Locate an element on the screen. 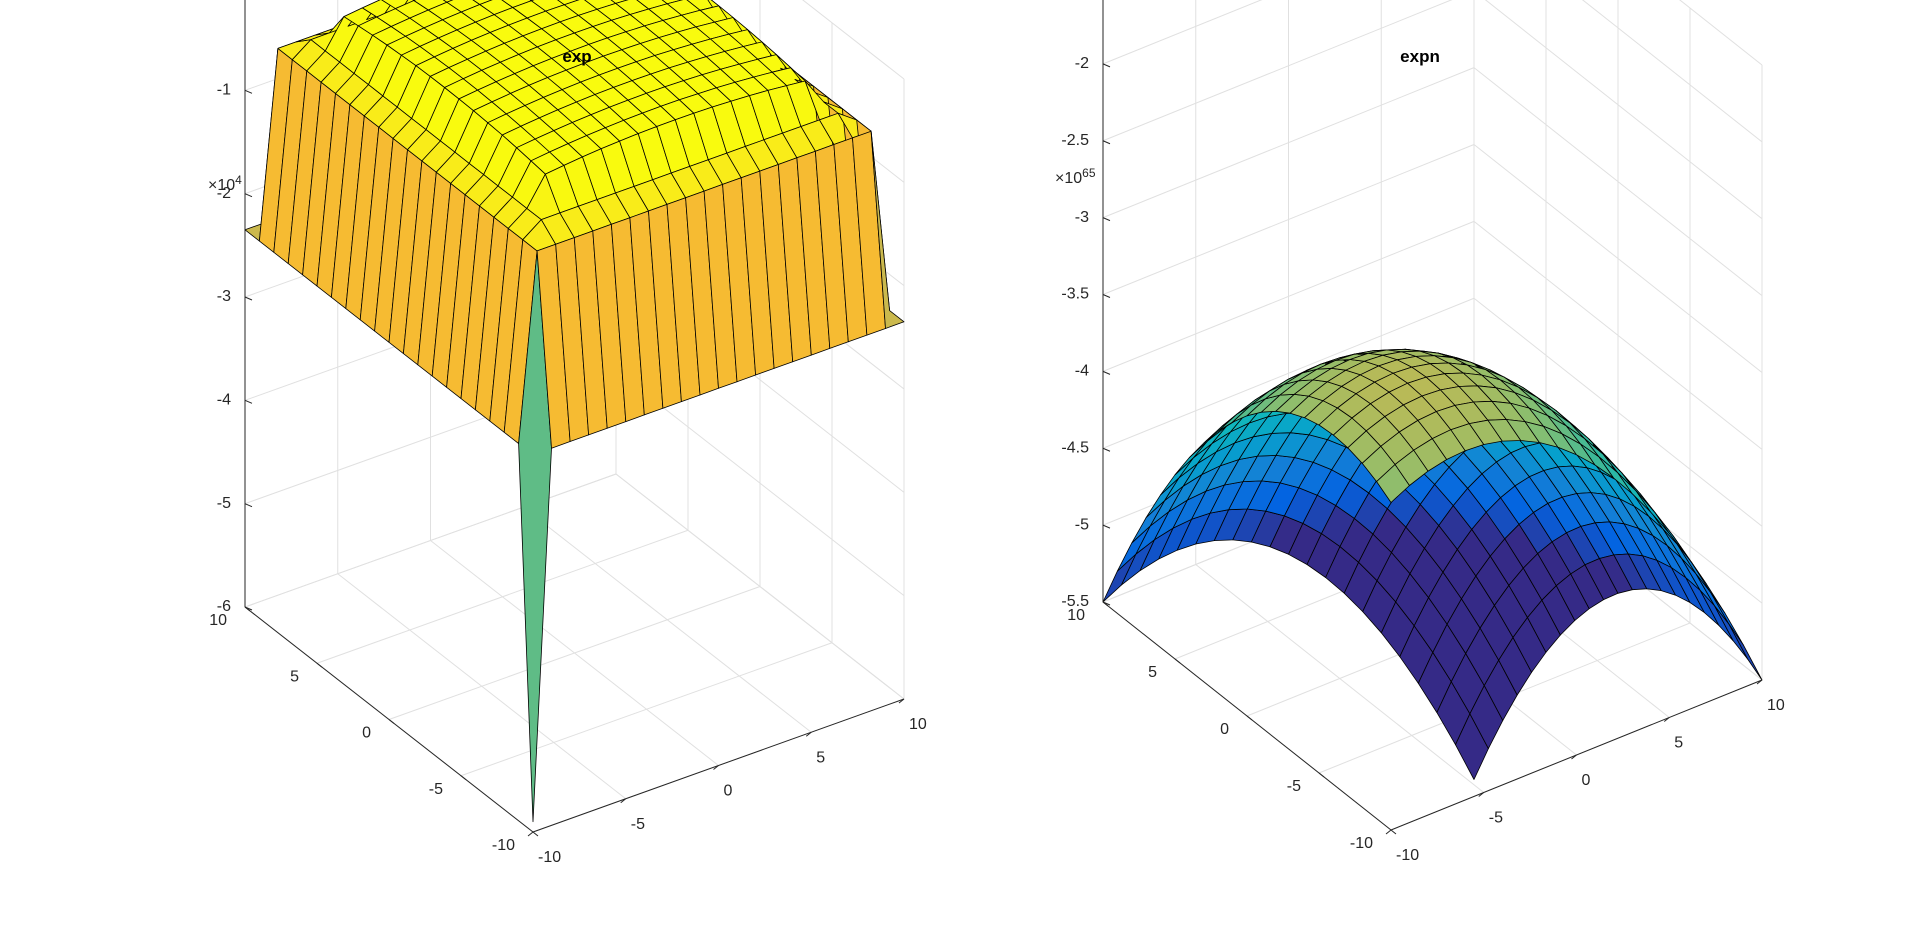 This screenshot has width=1920, height=926. z-tick-label: -4.5 is located at coordinates (1075, 447).